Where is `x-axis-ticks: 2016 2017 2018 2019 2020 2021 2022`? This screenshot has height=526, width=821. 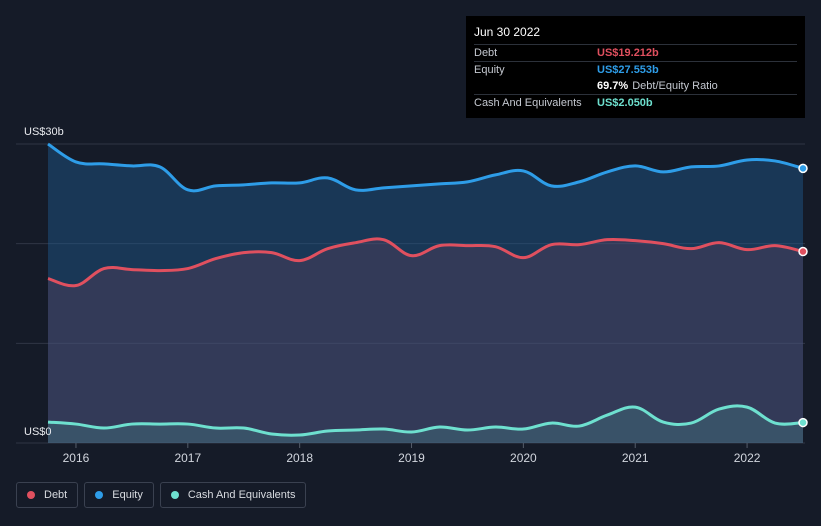
x-axis-ticks: 2016 2017 2018 2019 2020 2021 2022 is located at coordinates (412, 454).